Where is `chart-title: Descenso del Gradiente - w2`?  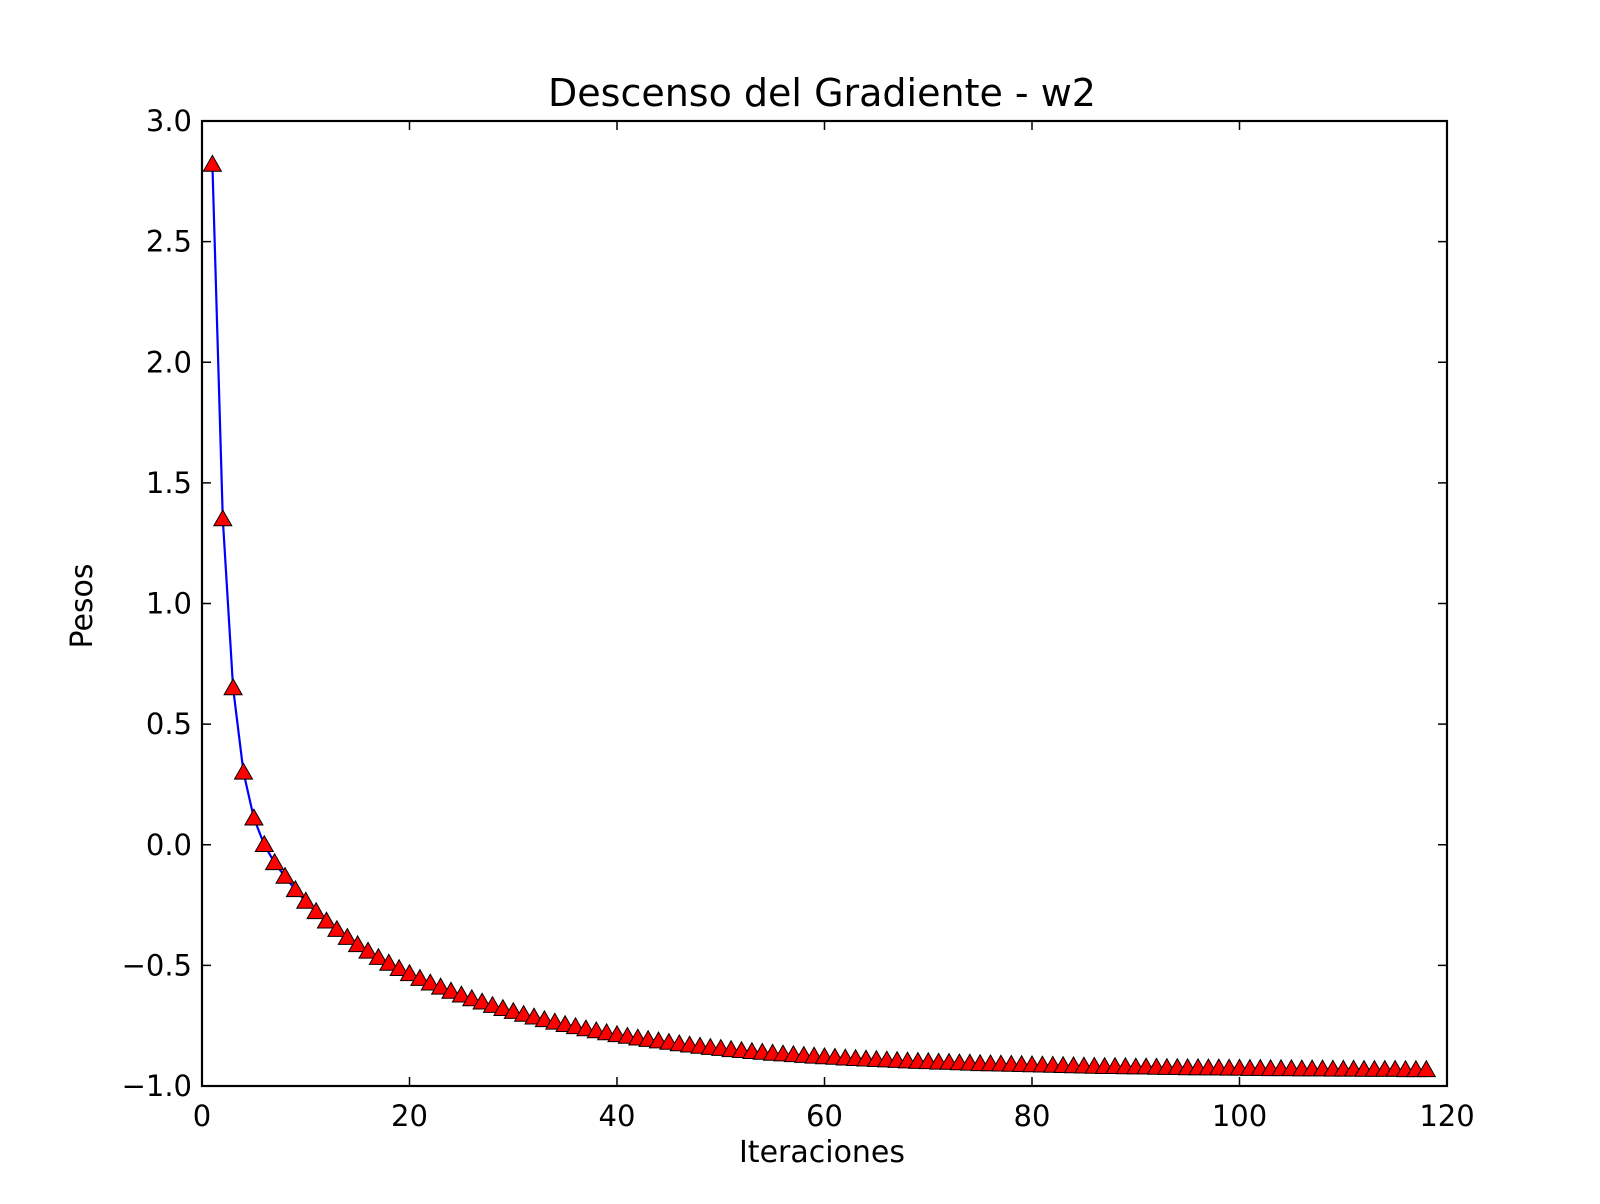
chart-title: Descenso del Gradiente - w2 is located at coordinates (822, 93).